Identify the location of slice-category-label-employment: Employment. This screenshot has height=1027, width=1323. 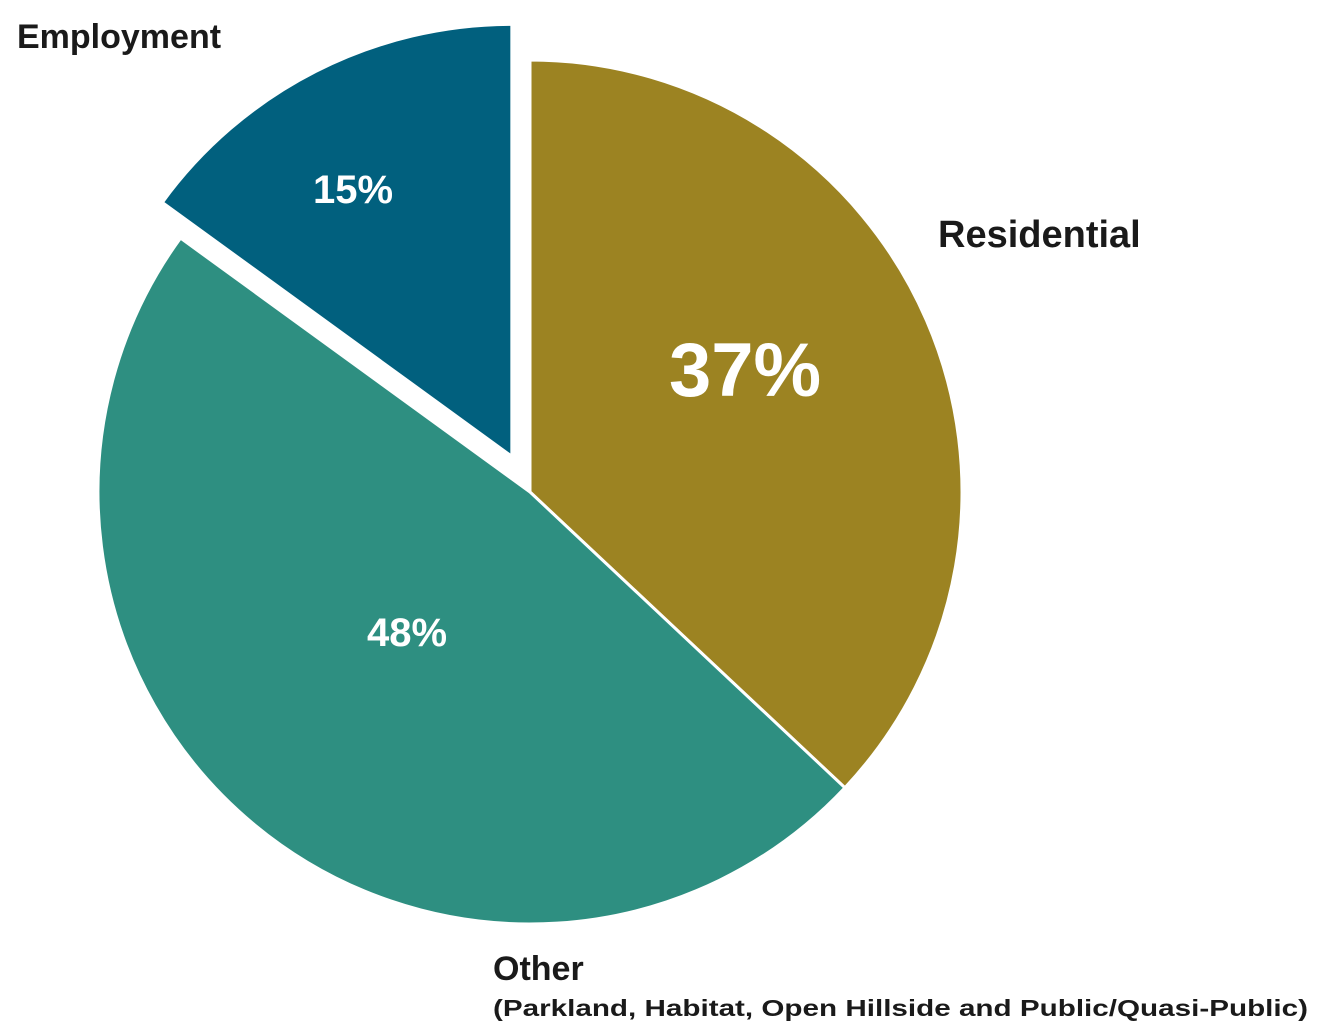
(119, 37).